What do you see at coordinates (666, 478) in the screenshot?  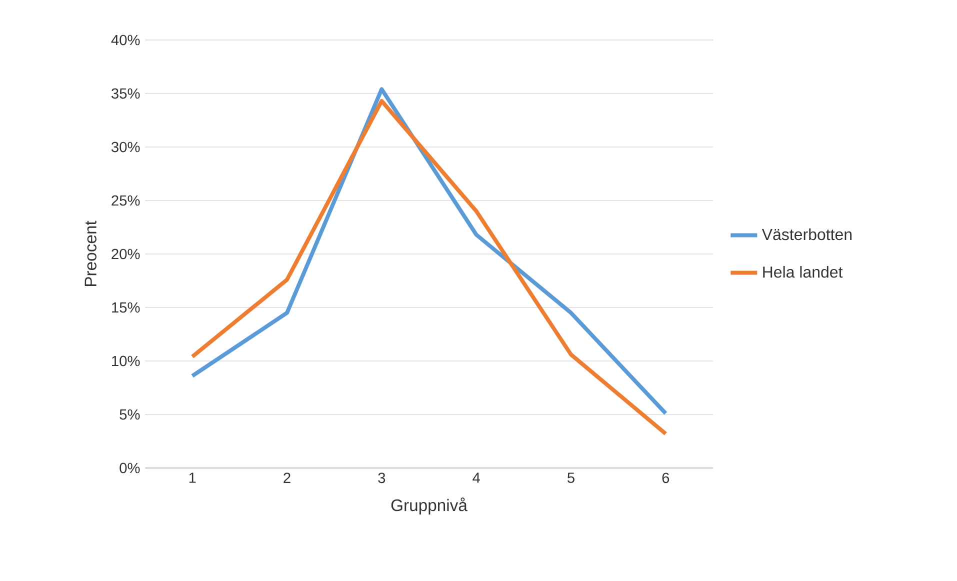 I see `x-tick-label: 6` at bounding box center [666, 478].